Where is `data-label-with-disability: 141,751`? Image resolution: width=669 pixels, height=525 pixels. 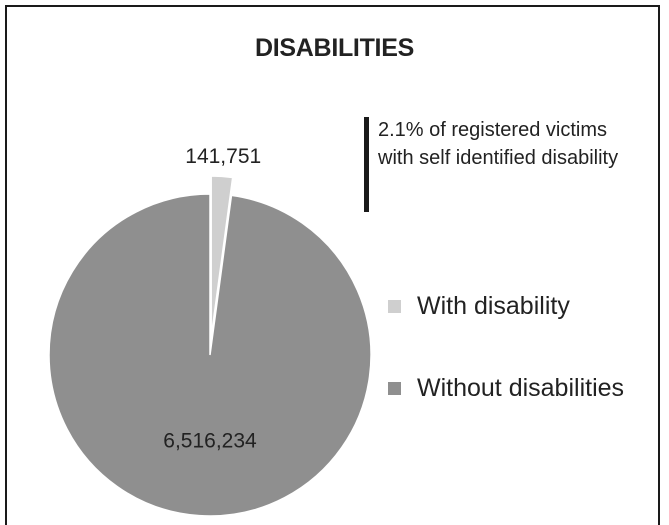 data-label-with-disability: 141,751 is located at coordinates (223, 156).